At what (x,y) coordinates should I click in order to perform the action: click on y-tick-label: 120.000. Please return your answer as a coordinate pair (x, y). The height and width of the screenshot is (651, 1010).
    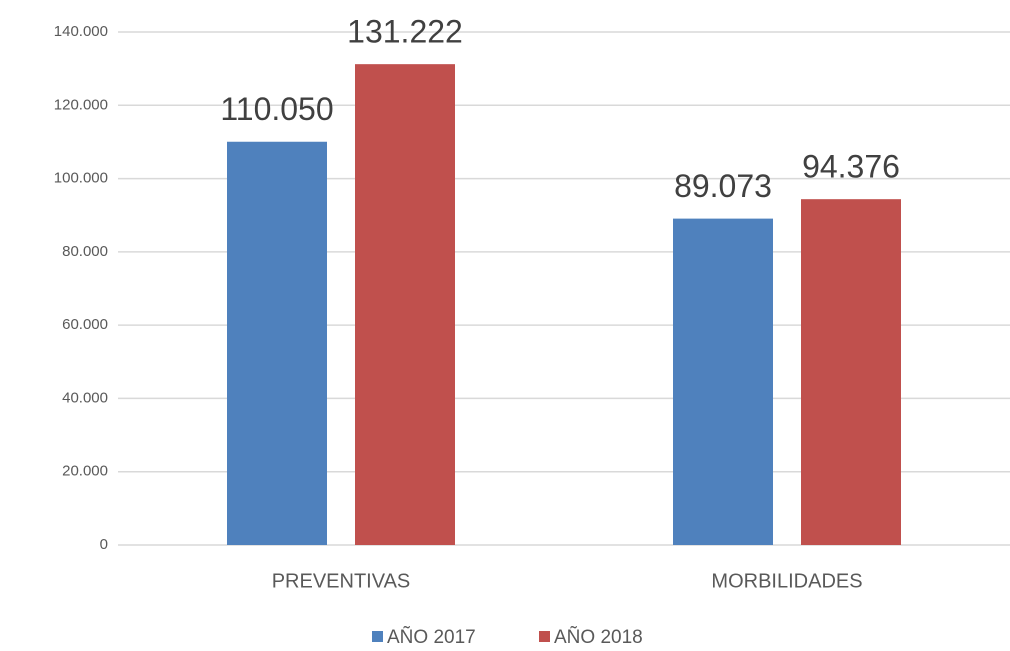
    Looking at the image, I should click on (81, 104).